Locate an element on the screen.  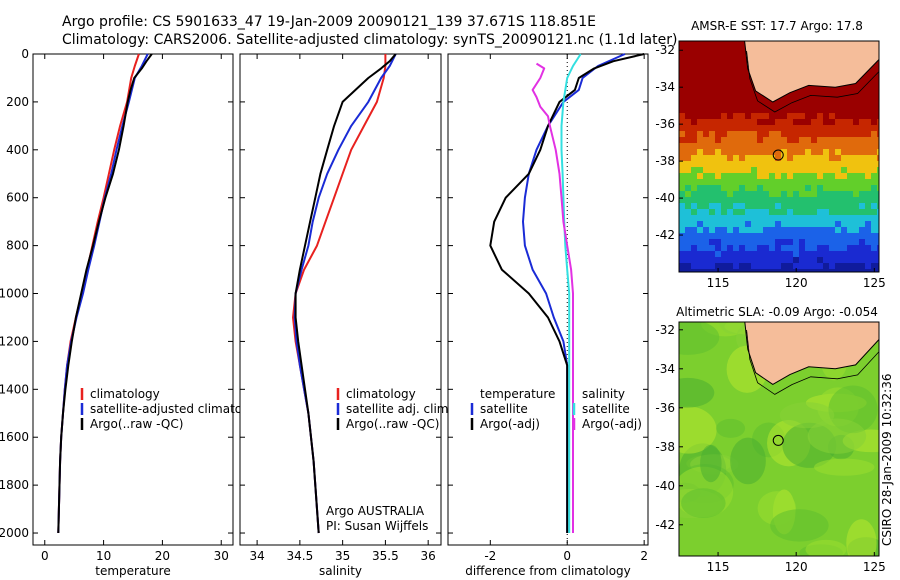
x-axis-label: salinity is located at coordinates (340, 571).